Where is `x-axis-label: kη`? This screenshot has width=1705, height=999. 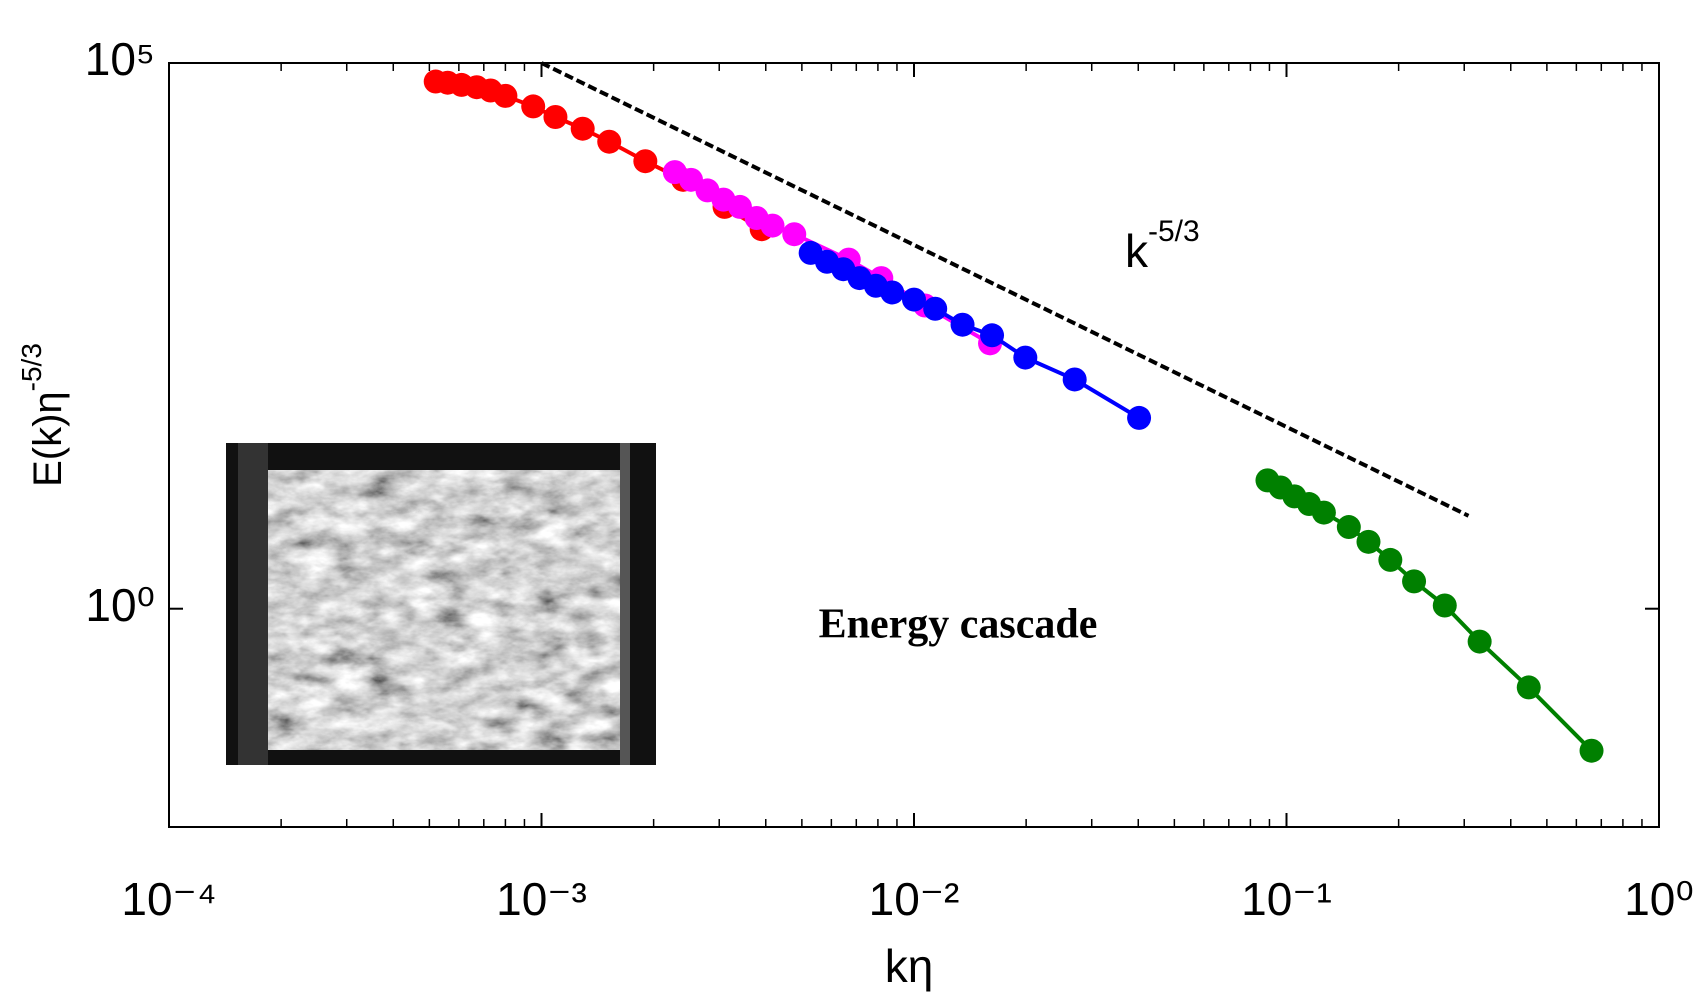
x-axis-label: kη is located at coordinates (909, 966).